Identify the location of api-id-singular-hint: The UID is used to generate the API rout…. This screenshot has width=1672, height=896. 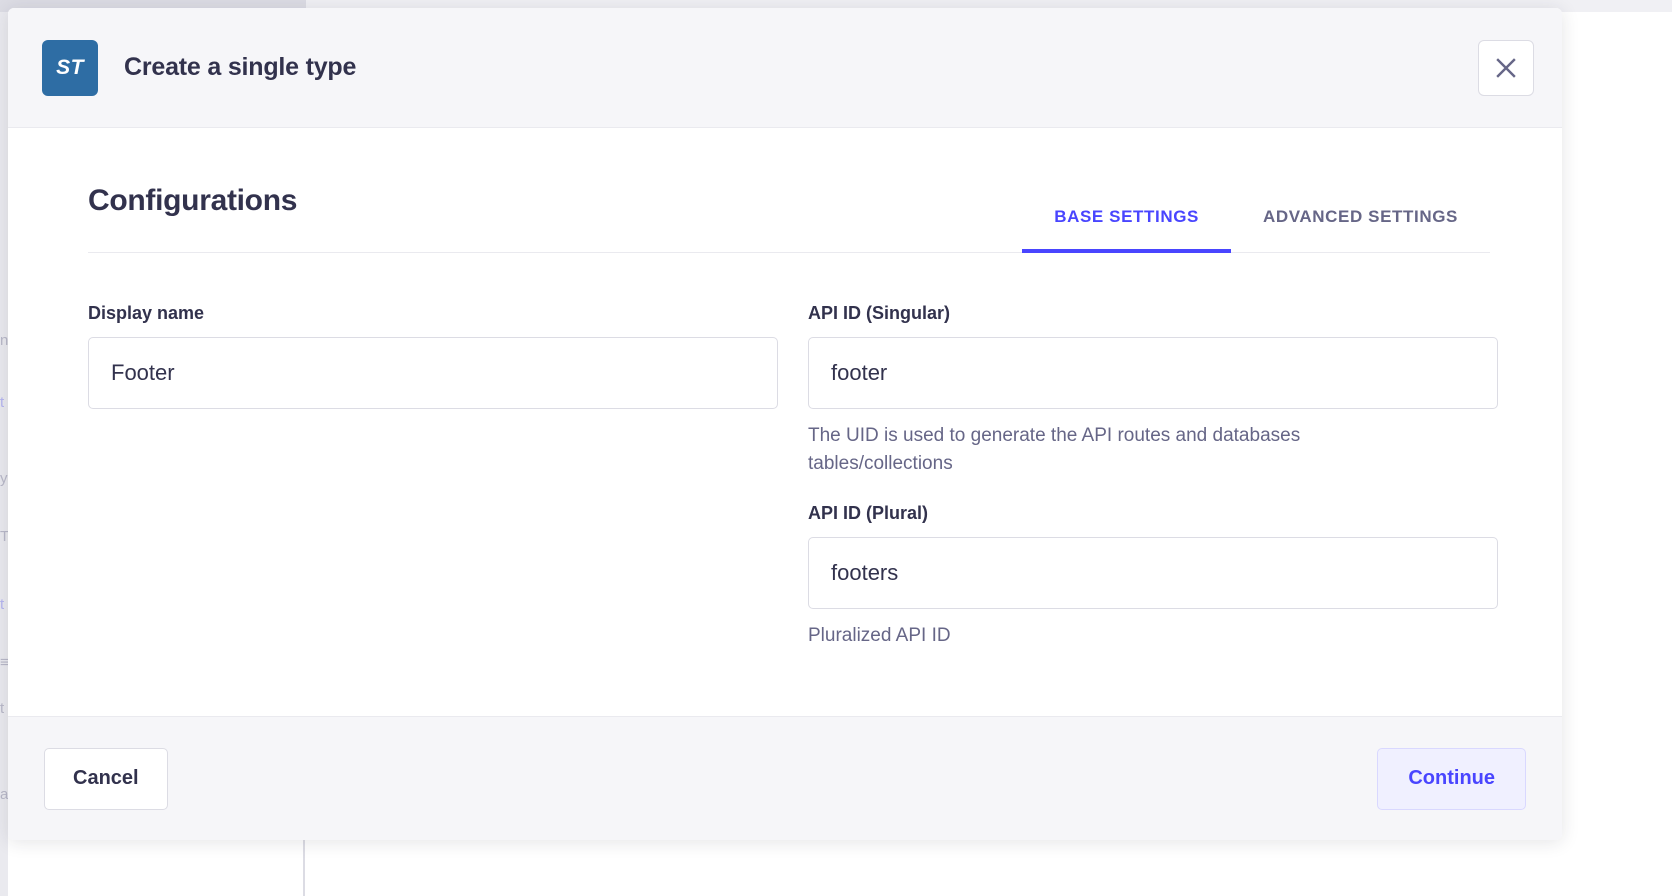
(1054, 449).